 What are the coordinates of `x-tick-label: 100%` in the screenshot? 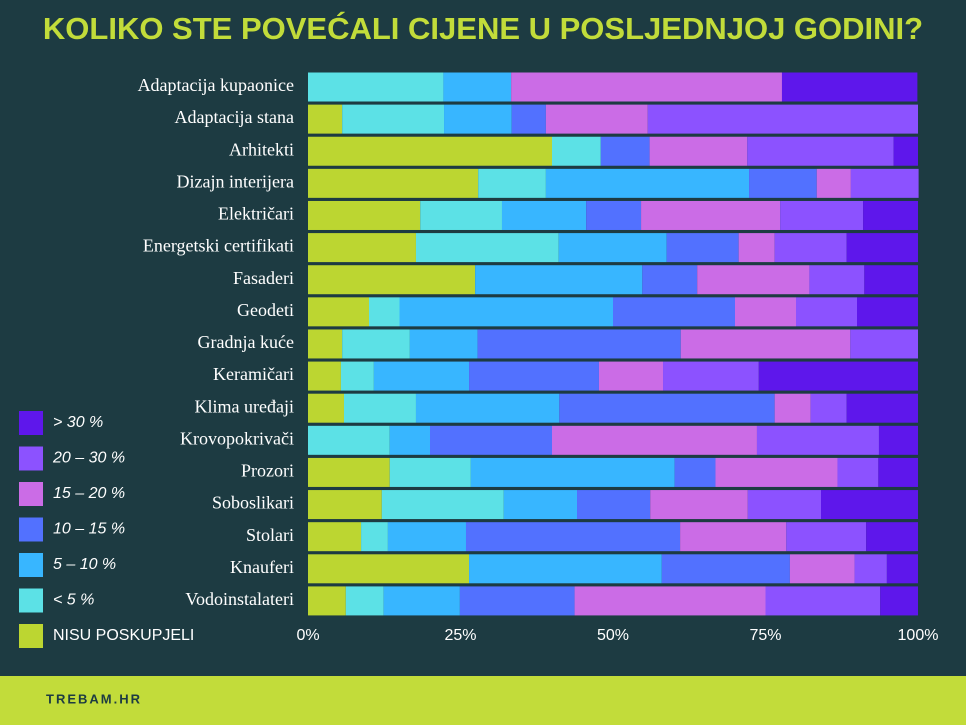 It's located at (918, 635).